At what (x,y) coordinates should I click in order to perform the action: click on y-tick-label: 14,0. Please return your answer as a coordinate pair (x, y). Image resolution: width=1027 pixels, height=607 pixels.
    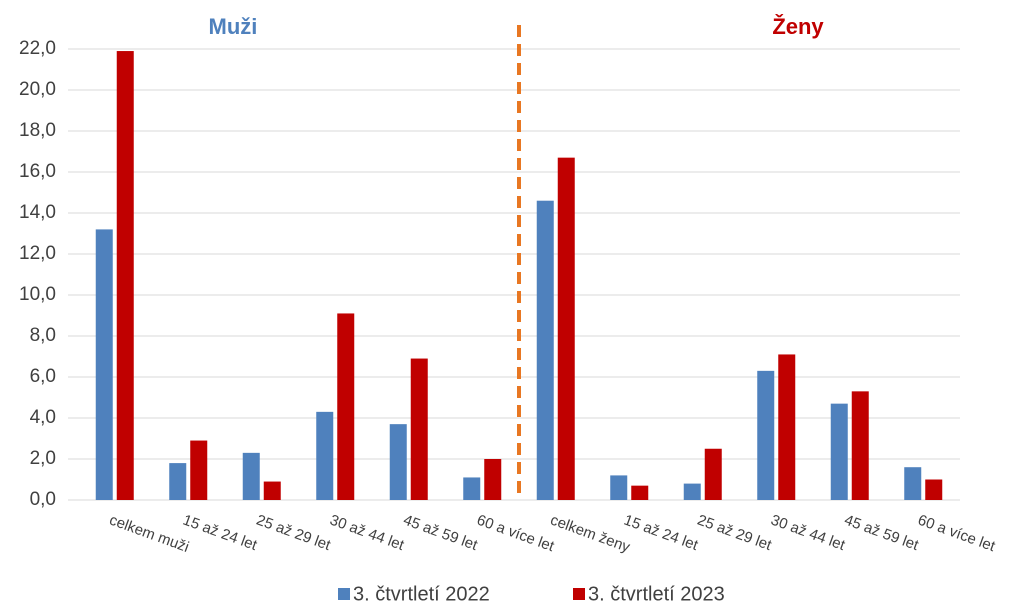
    Looking at the image, I should click on (37, 212).